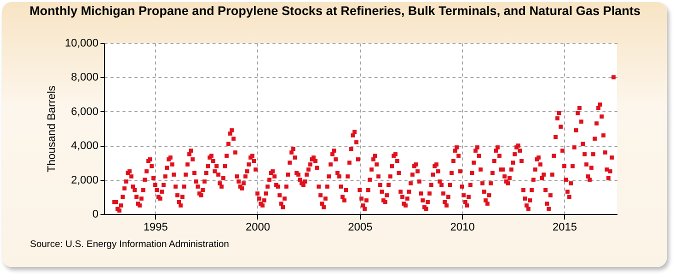  Describe the element at coordinates (462, 228) in the screenshot. I see `x-tick-label: 2010` at that location.